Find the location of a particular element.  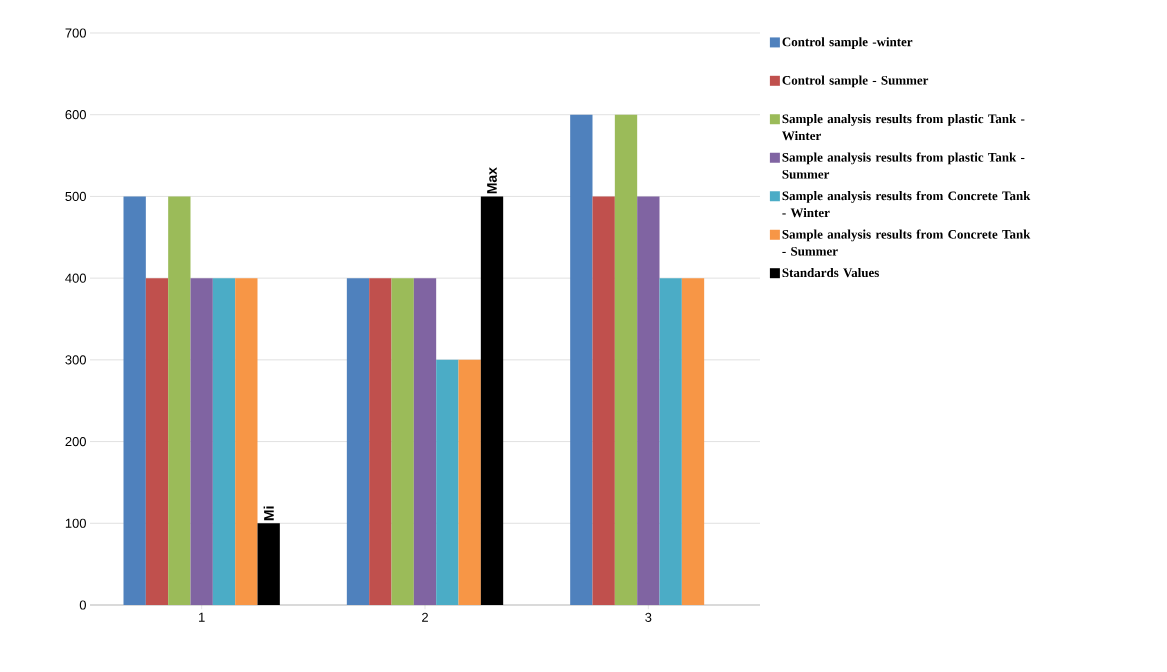

annotation: Max is located at coordinates (492, 180).